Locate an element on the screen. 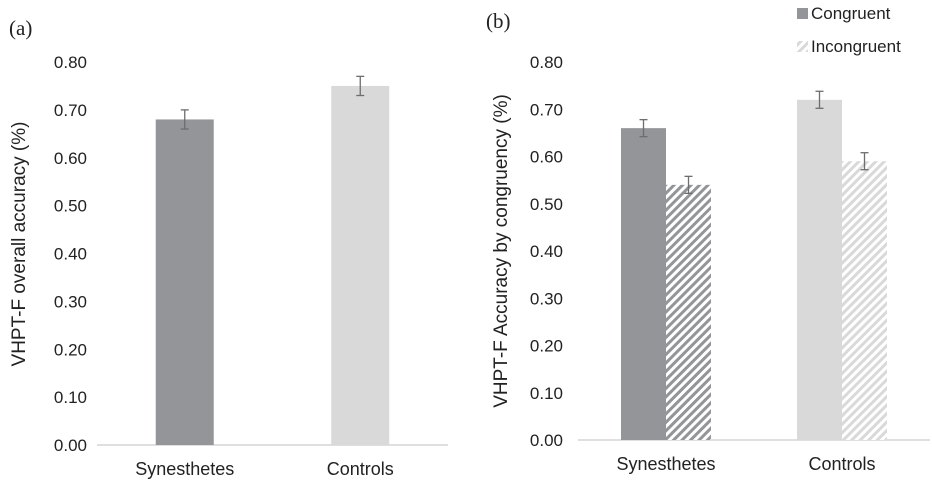  panel-b-y-tick-0-30: 0.30 is located at coordinates (546, 298).